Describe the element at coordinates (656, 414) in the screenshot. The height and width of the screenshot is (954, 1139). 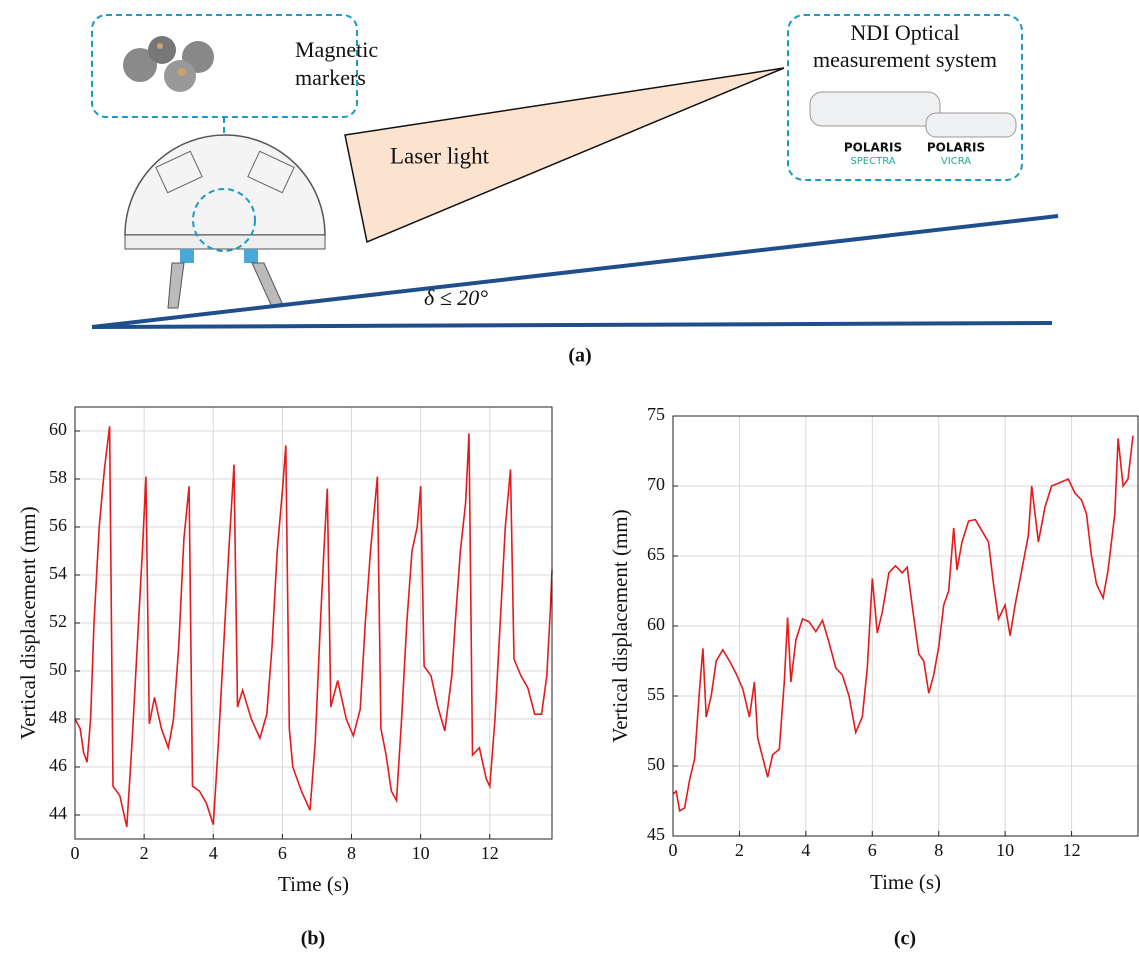
I see `y-tick-label: 75` at that location.